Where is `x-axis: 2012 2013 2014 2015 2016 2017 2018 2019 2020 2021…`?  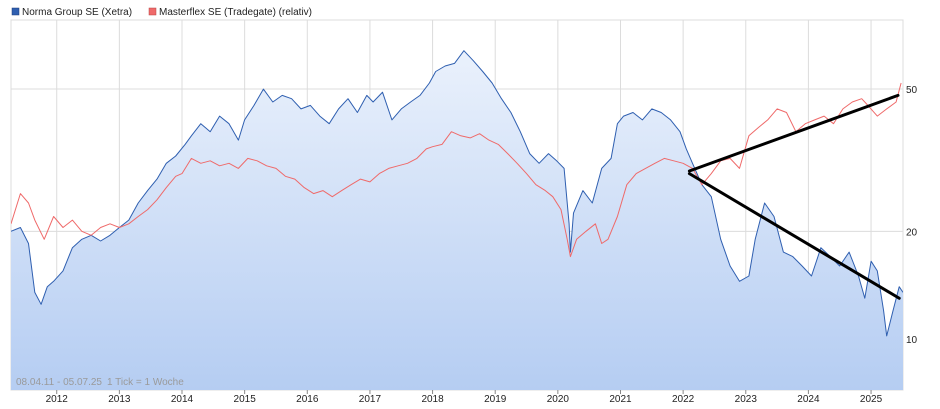 x-axis: 2012 2013 2014 2015 2016 2017 2018 2019 2020 2021… is located at coordinates (464, 397).